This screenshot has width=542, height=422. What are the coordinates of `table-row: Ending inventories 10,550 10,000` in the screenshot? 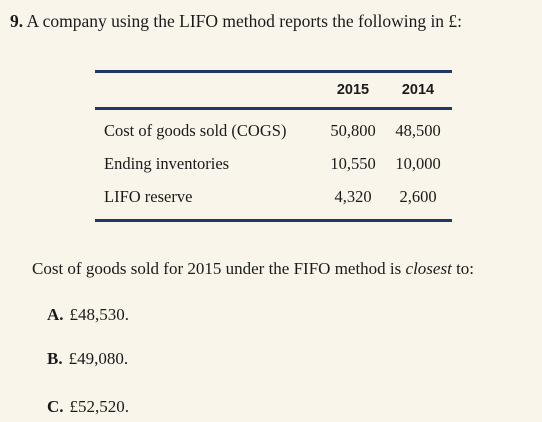 It's located at (273, 163).